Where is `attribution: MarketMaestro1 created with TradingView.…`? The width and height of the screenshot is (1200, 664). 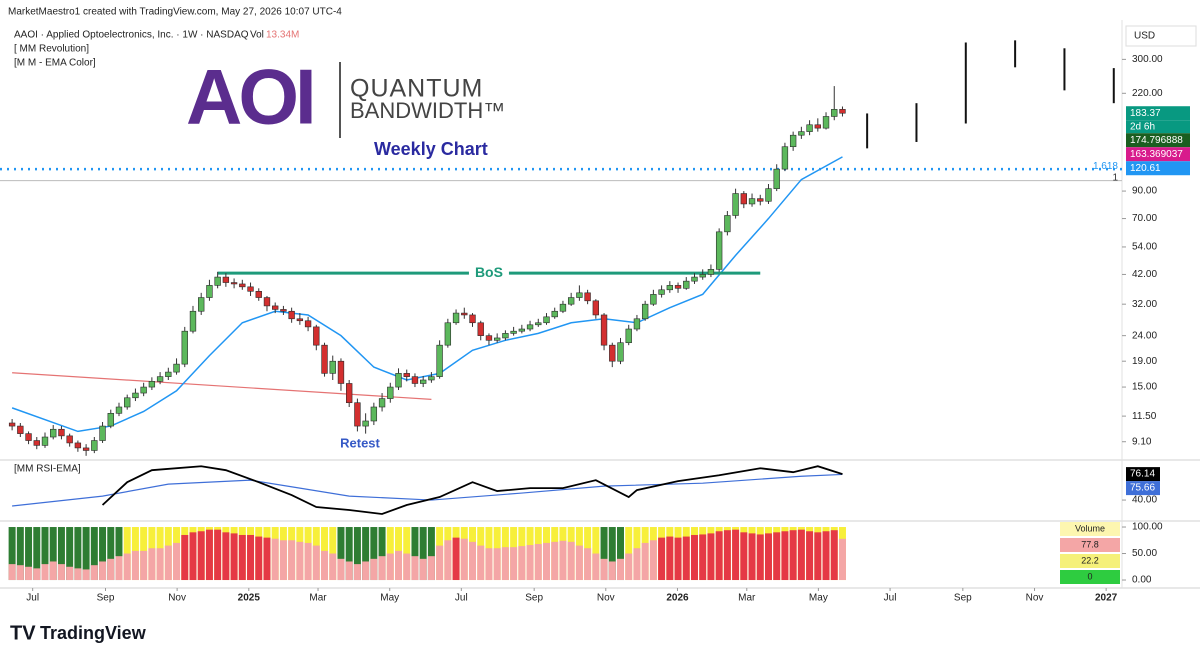 attribution: MarketMaestro1 created with TradingView.… is located at coordinates (175, 12).